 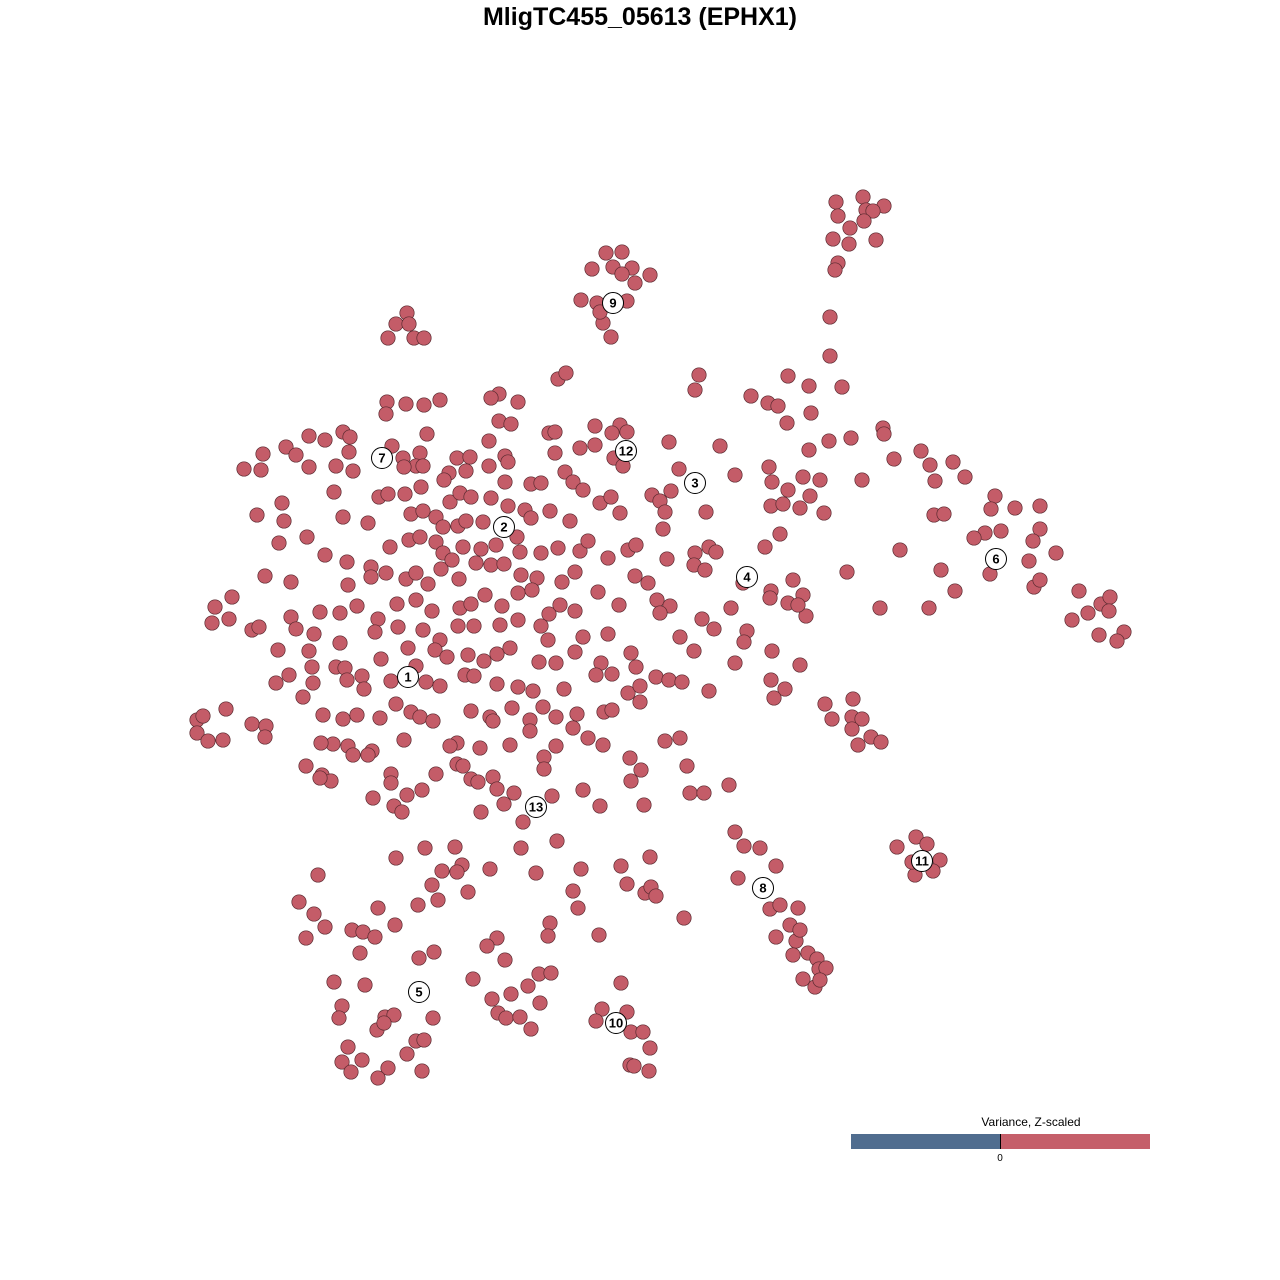 I want to click on cluster-label-5: 5, so click(x=419, y=992).